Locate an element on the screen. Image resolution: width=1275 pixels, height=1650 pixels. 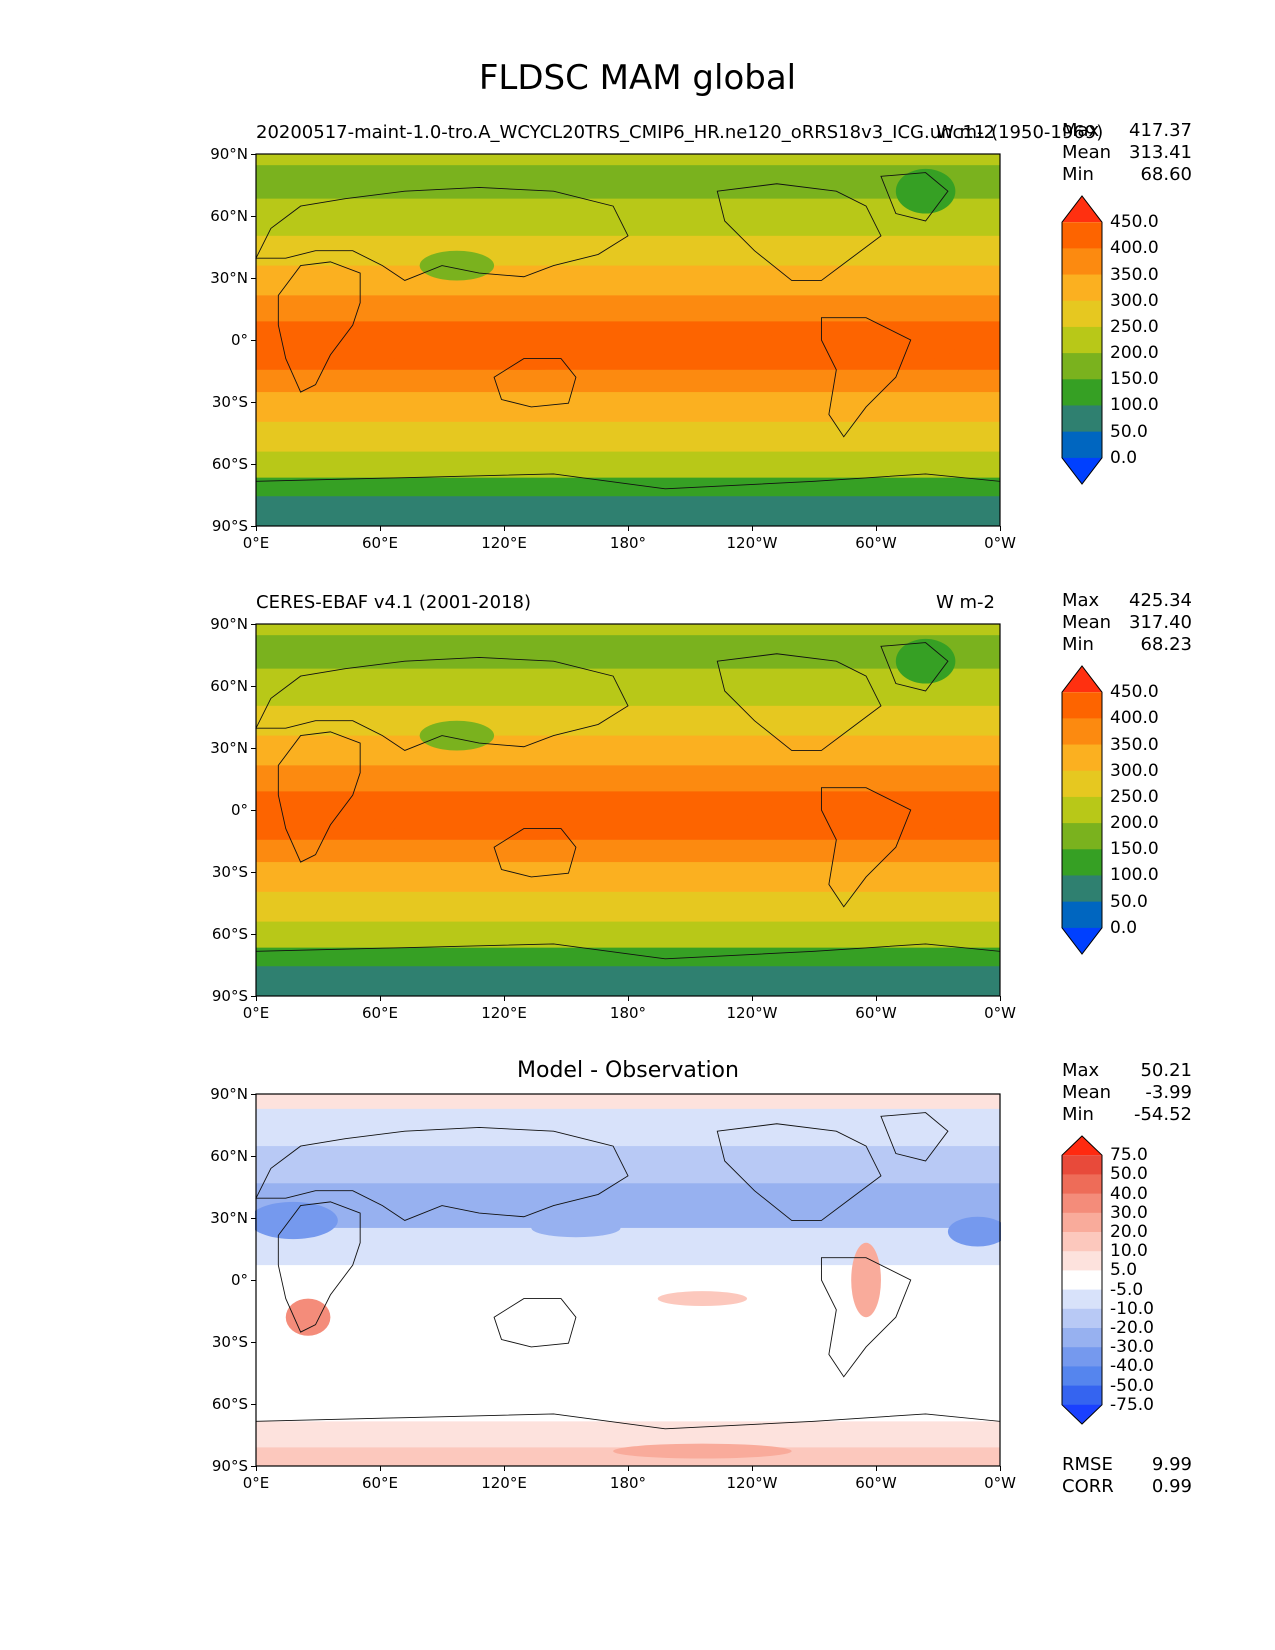
lat-tick-label: 30°N is located at coordinates (229, 1218).